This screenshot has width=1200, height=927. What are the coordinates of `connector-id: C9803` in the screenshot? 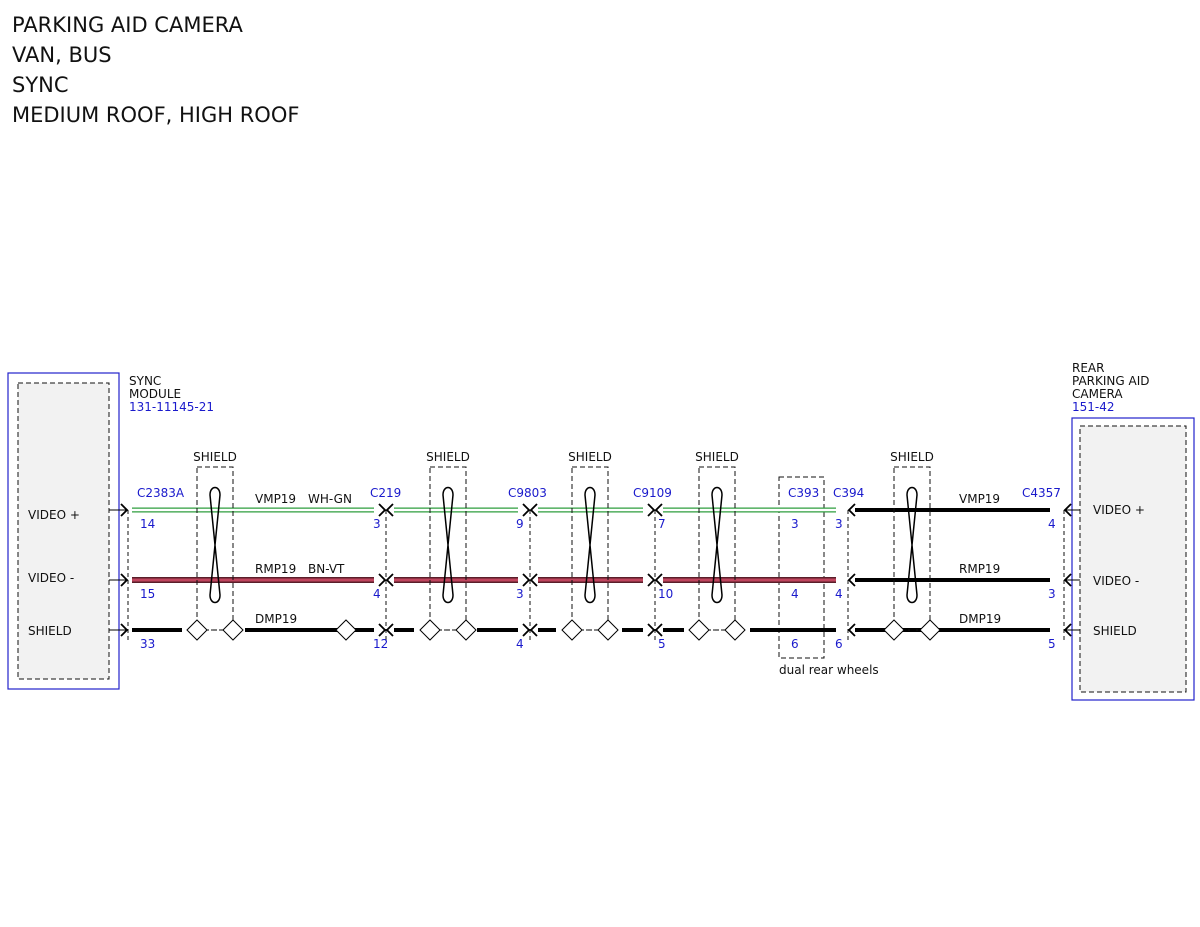 It's located at (527, 493).